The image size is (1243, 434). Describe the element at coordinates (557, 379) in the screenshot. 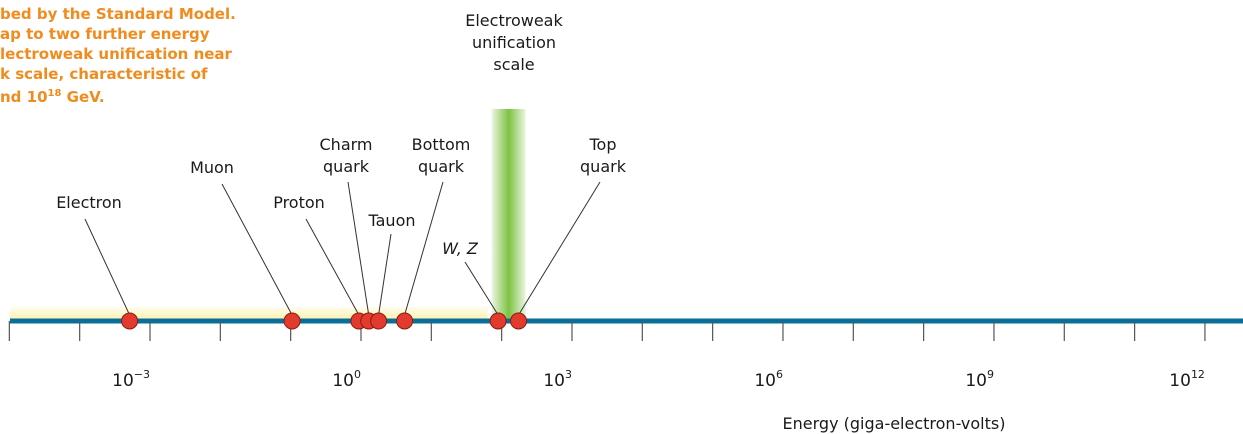

I see `tick-label: 10³` at that location.